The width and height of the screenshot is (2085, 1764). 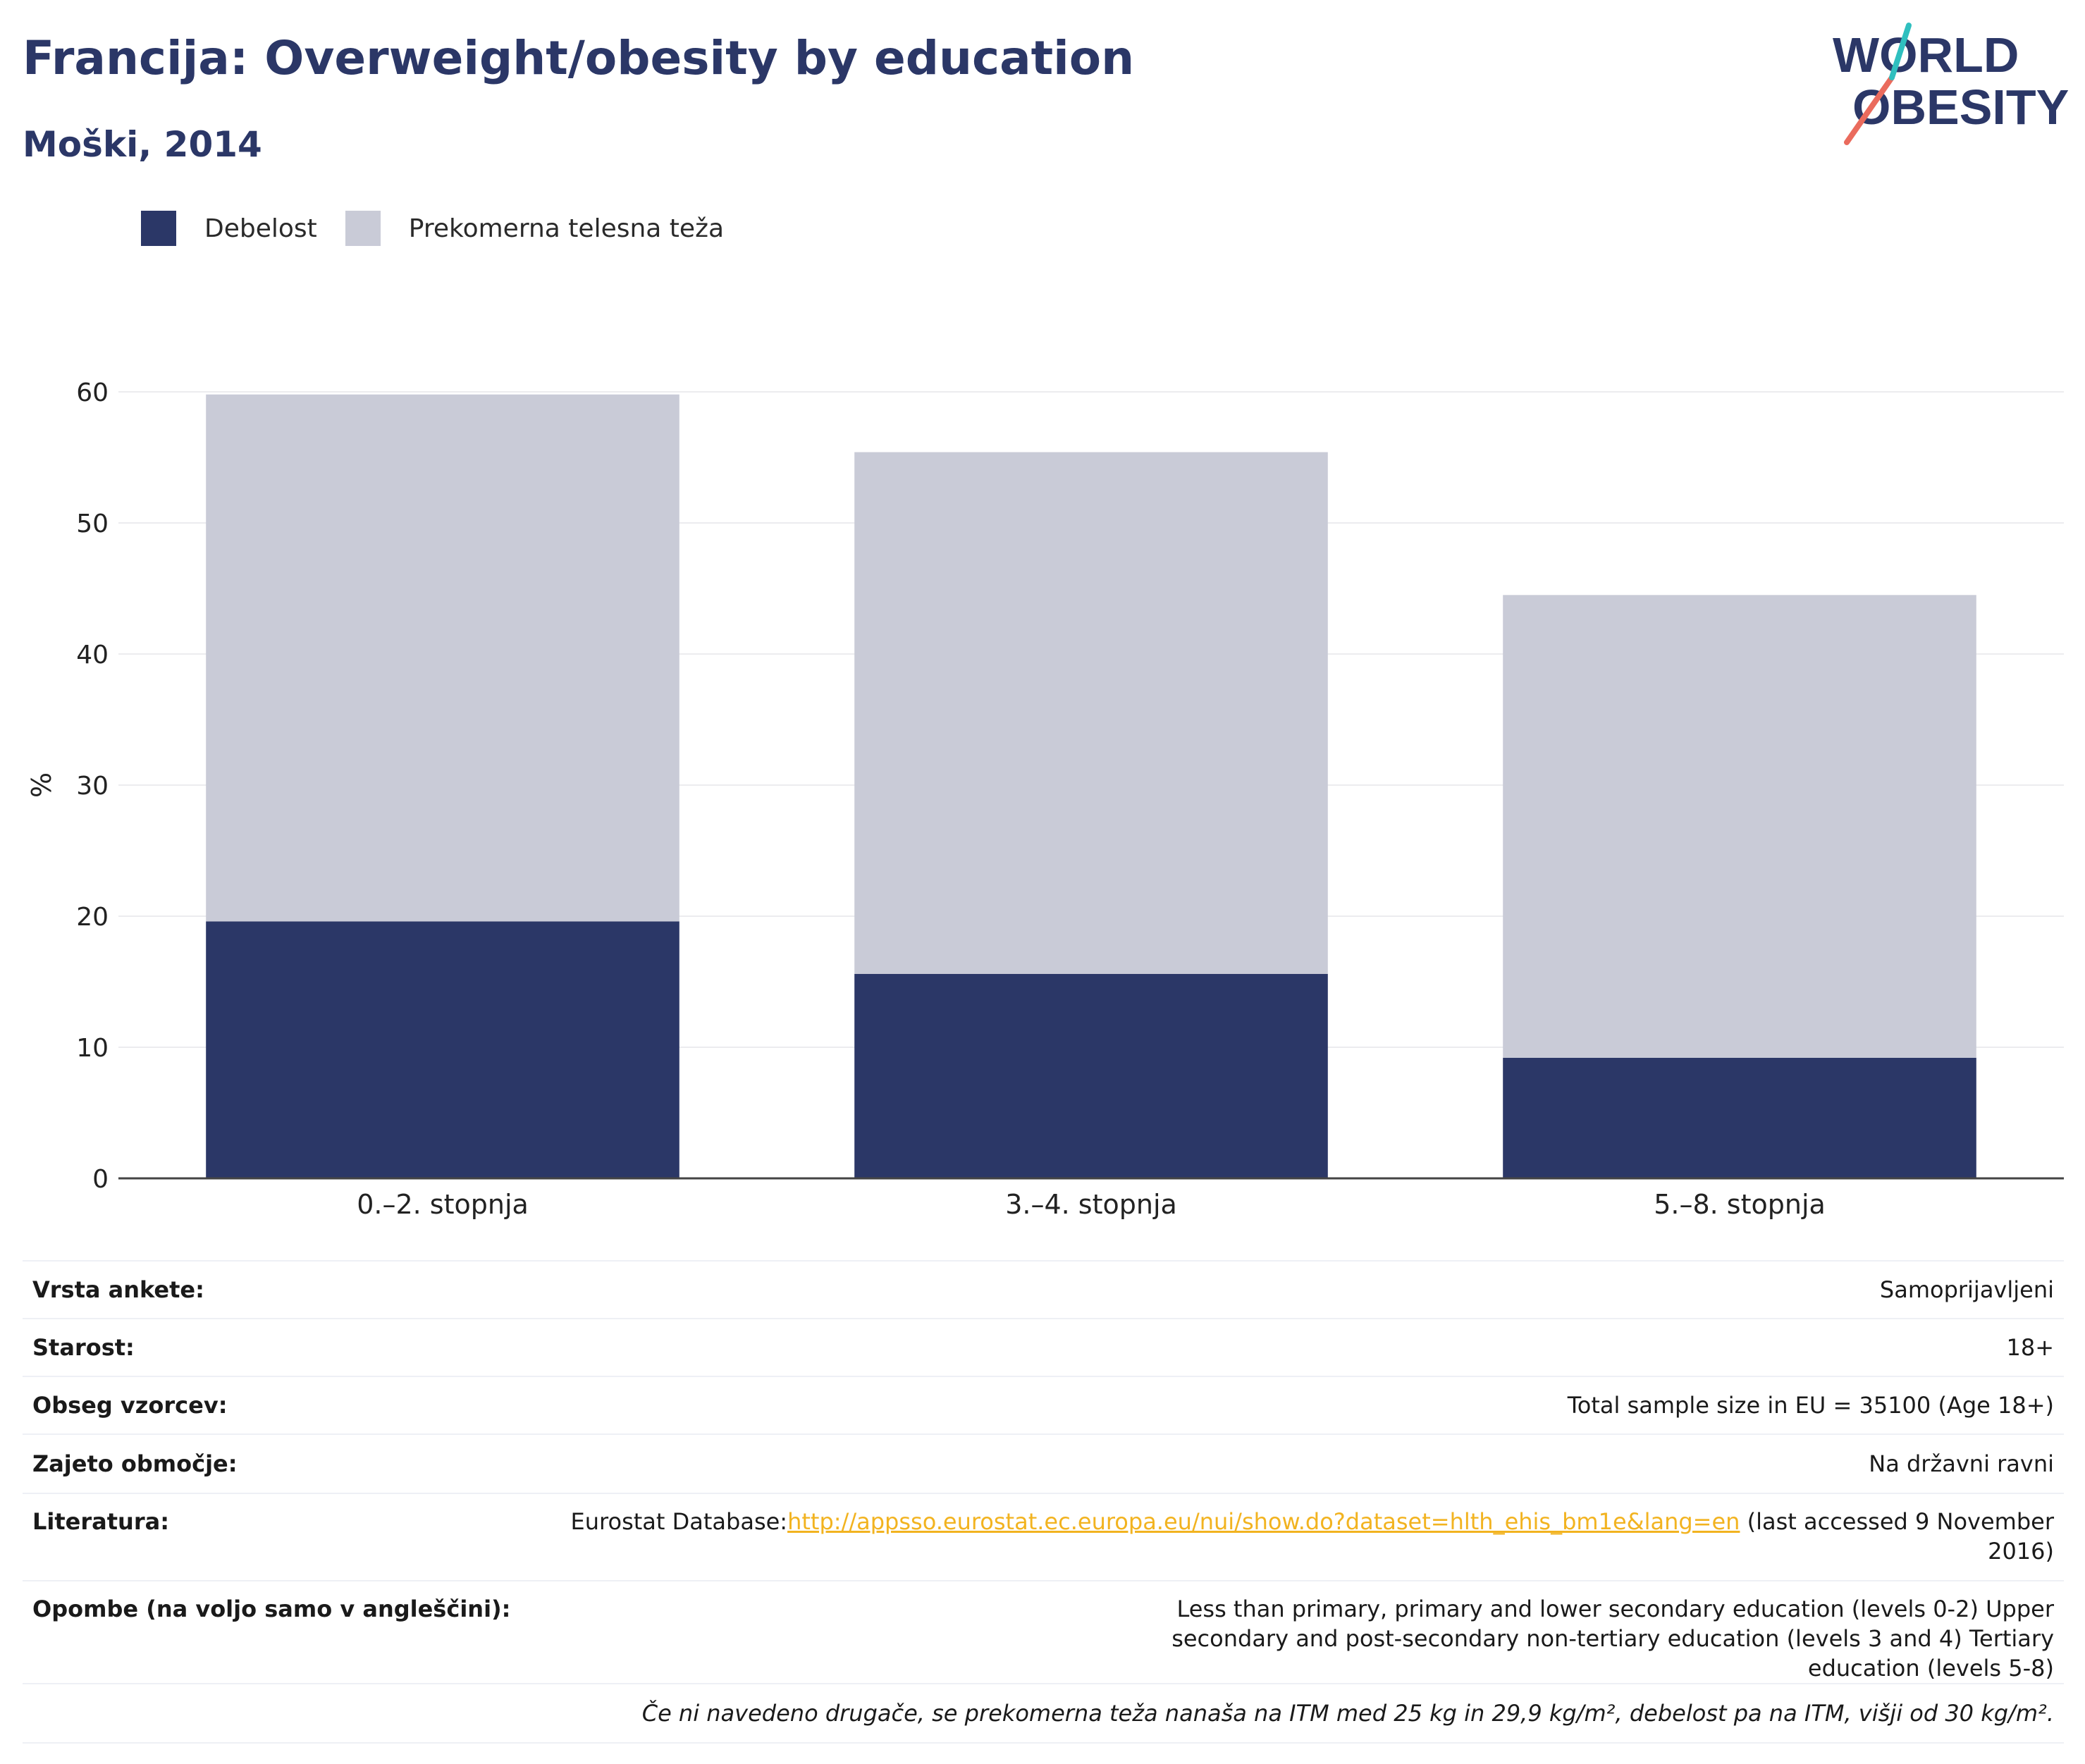 What do you see at coordinates (279, 1632) in the screenshot?
I see `meta-label: Opombe (na voljo samo v angleščini):` at bounding box center [279, 1632].